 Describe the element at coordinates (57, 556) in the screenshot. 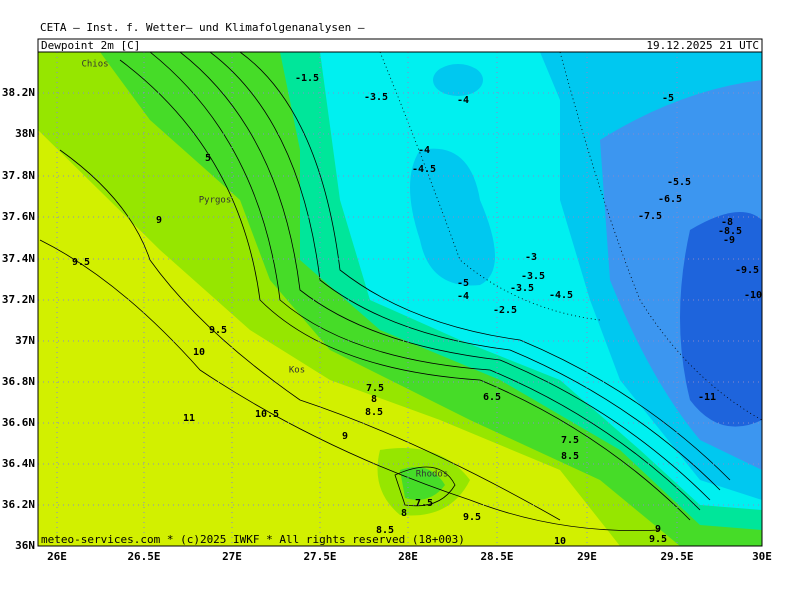

I see `lon-label: 26E` at that location.